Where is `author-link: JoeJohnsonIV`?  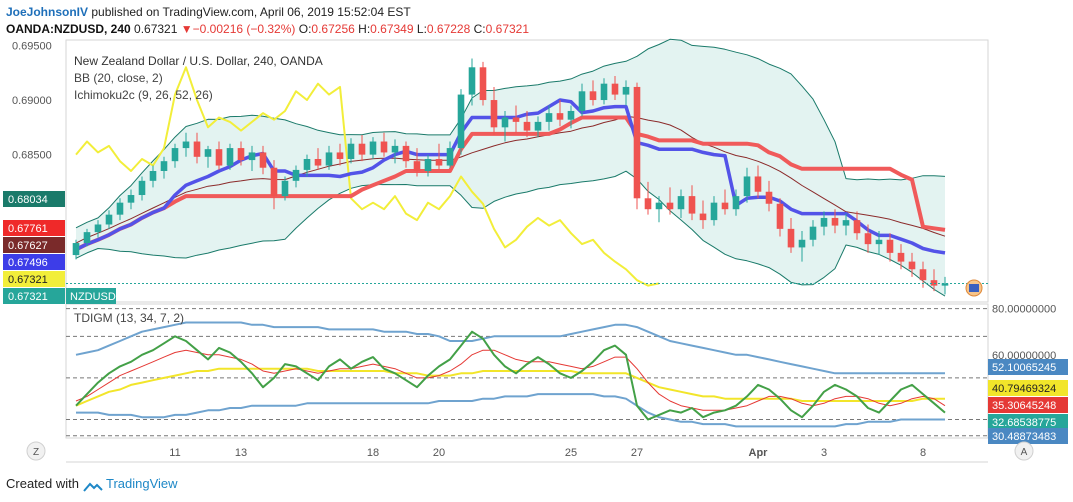 author-link: JoeJohnsonIV is located at coordinates (47, 12).